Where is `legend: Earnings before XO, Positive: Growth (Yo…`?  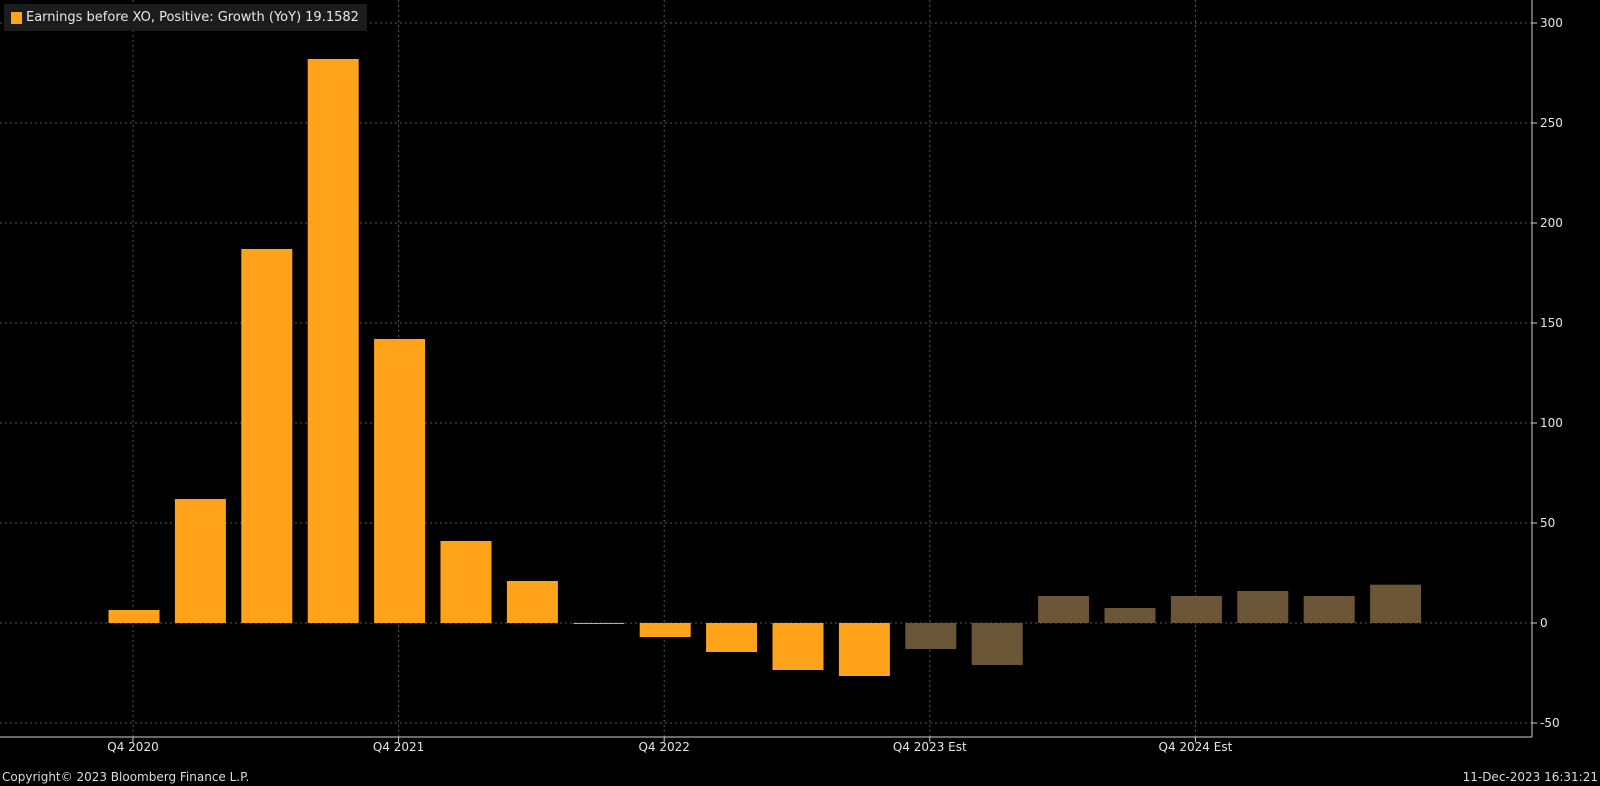
legend: Earnings before XO, Positive: Growth (Yo… is located at coordinates (185, 17).